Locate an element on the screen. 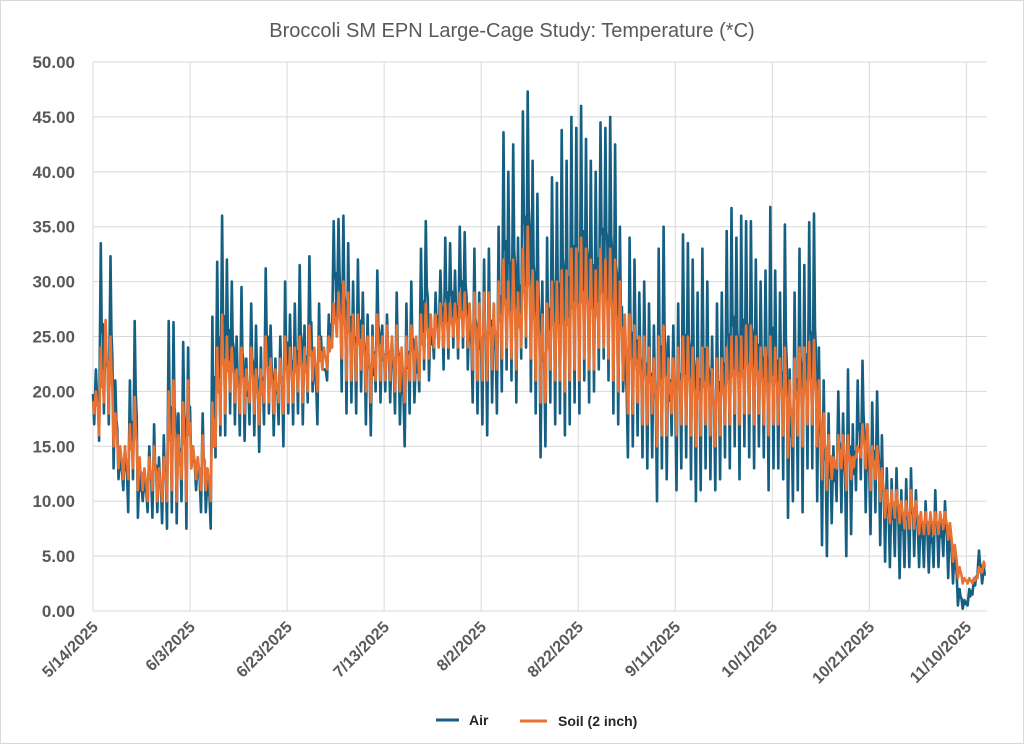 The height and width of the screenshot is (744, 1024). y-tick-label: 25.00 is located at coordinates (53, 337).